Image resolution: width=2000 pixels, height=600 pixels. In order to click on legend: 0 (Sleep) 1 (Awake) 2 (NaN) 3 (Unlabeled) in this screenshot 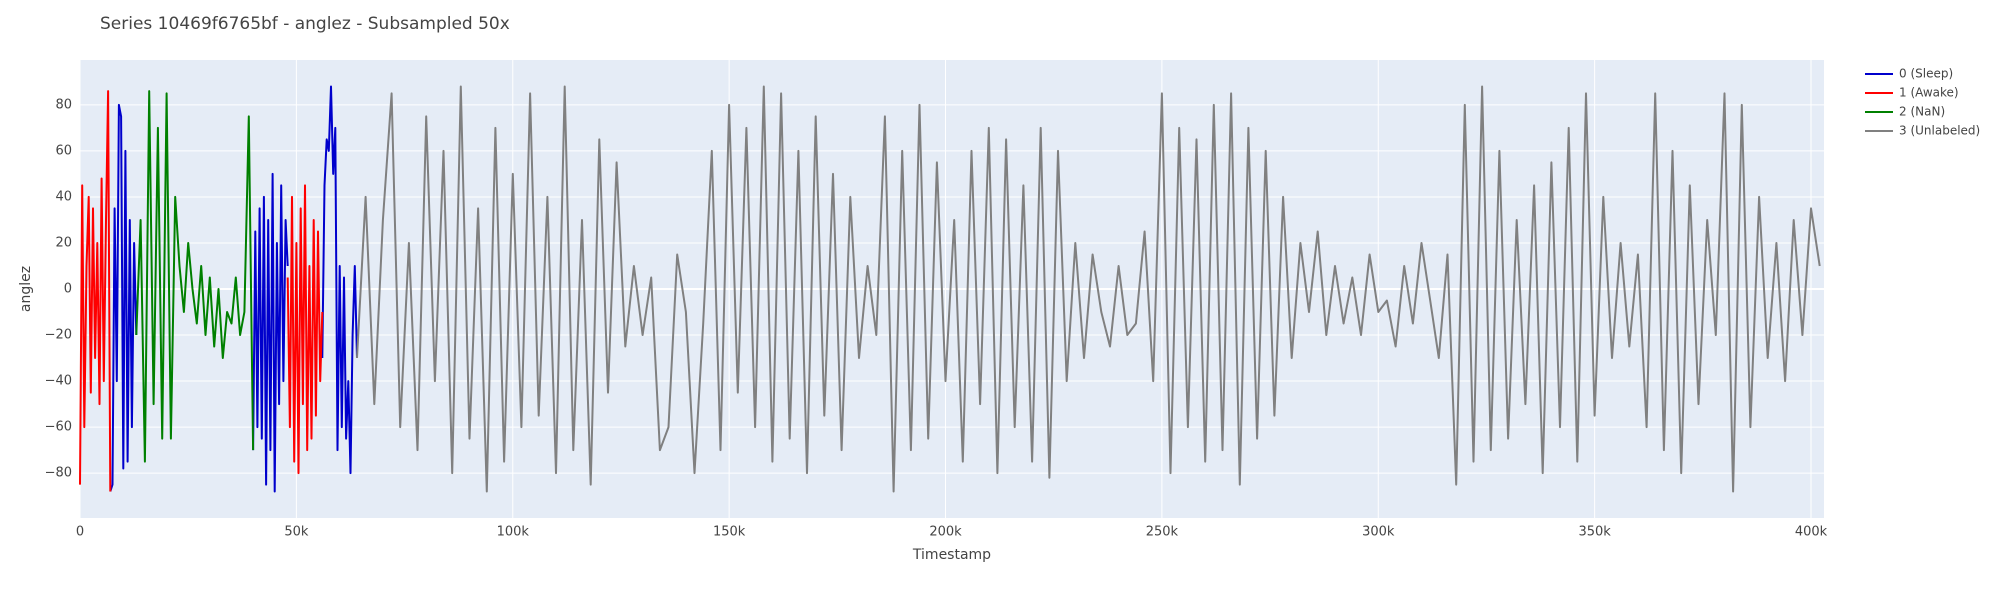, I will do `click(1922, 102)`.